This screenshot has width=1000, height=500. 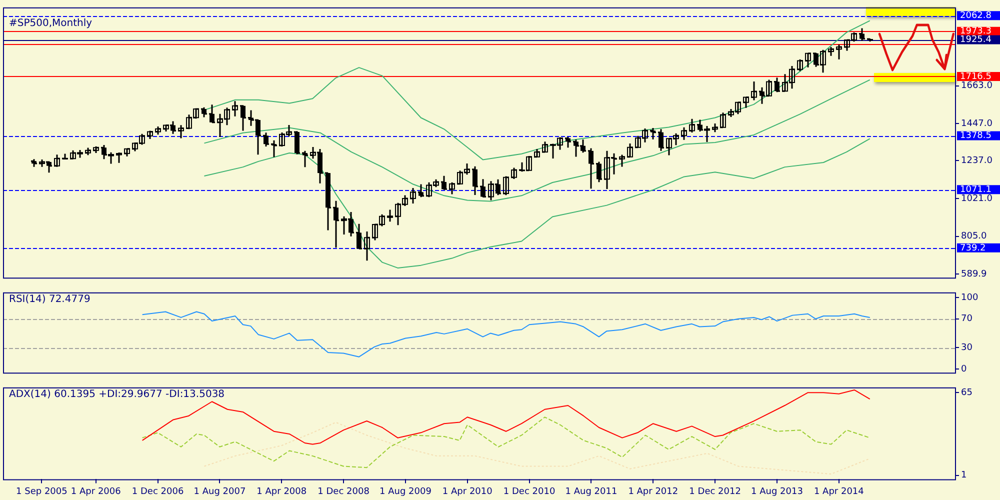 I want to click on ref-line-label: 1716.5, so click(x=976, y=77).